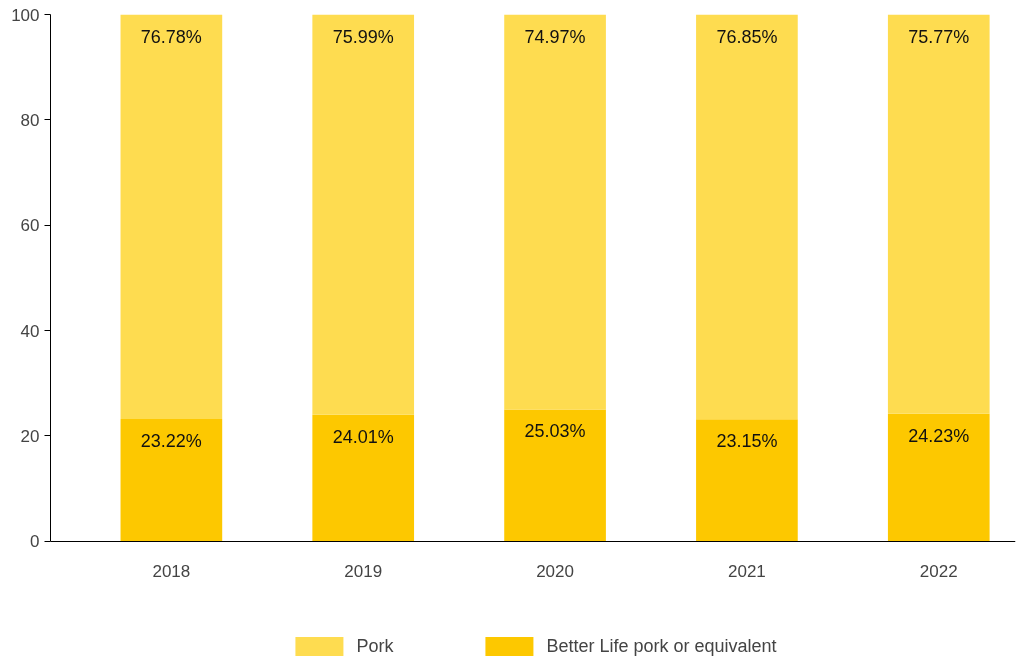  Describe the element at coordinates (747, 36) in the screenshot. I see `data-label: 76.85%` at that location.